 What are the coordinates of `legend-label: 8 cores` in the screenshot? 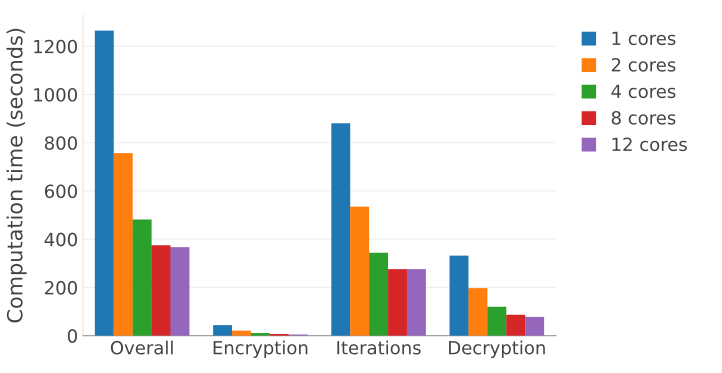 It's located at (644, 117).